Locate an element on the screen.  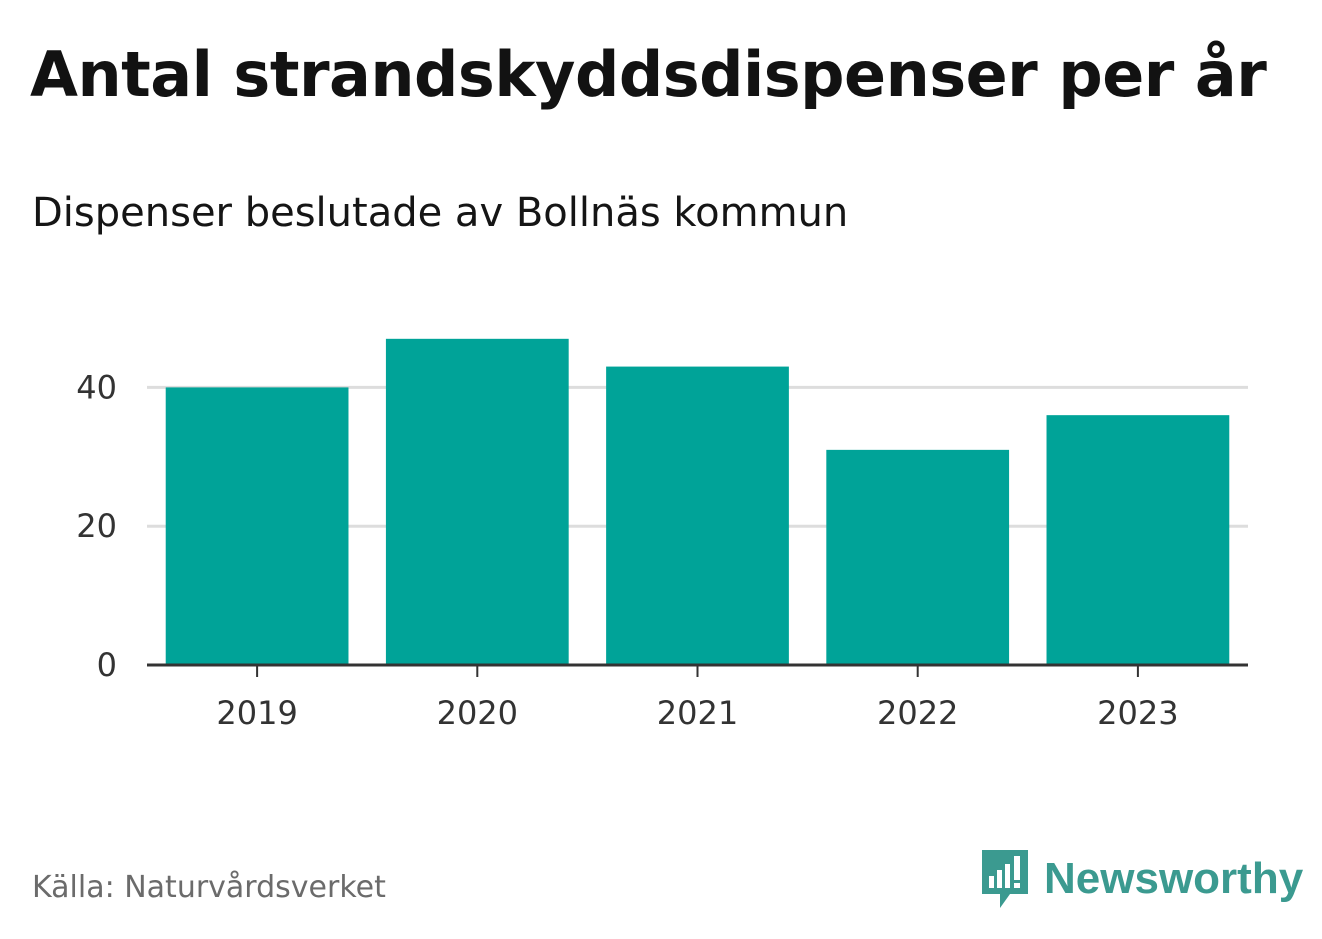
x-tick-label: 2020 is located at coordinates (477, 713).